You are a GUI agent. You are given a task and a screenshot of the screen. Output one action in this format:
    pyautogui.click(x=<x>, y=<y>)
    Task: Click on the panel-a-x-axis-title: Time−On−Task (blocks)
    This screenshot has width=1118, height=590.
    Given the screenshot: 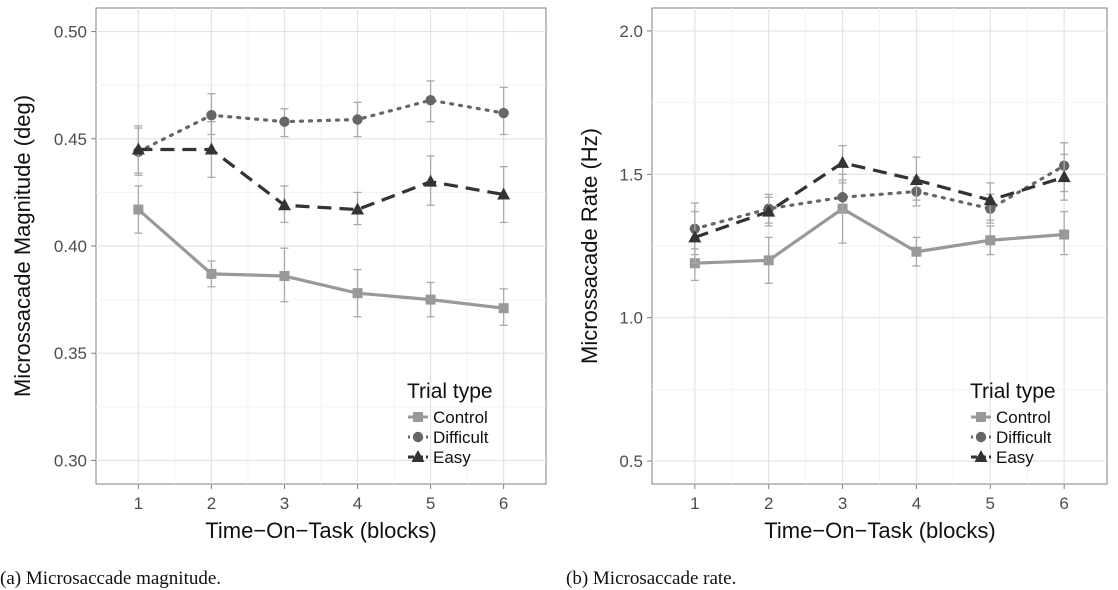 What is the action you would take?
    pyautogui.click(x=320, y=530)
    